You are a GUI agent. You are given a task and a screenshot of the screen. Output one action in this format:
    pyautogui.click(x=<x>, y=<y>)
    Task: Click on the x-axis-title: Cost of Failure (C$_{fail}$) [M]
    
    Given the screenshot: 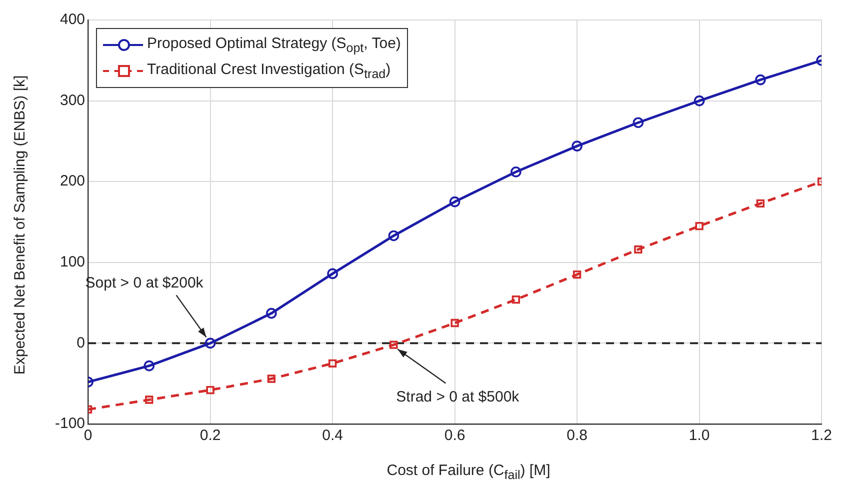 What is the action you would take?
    pyautogui.click(x=469, y=472)
    